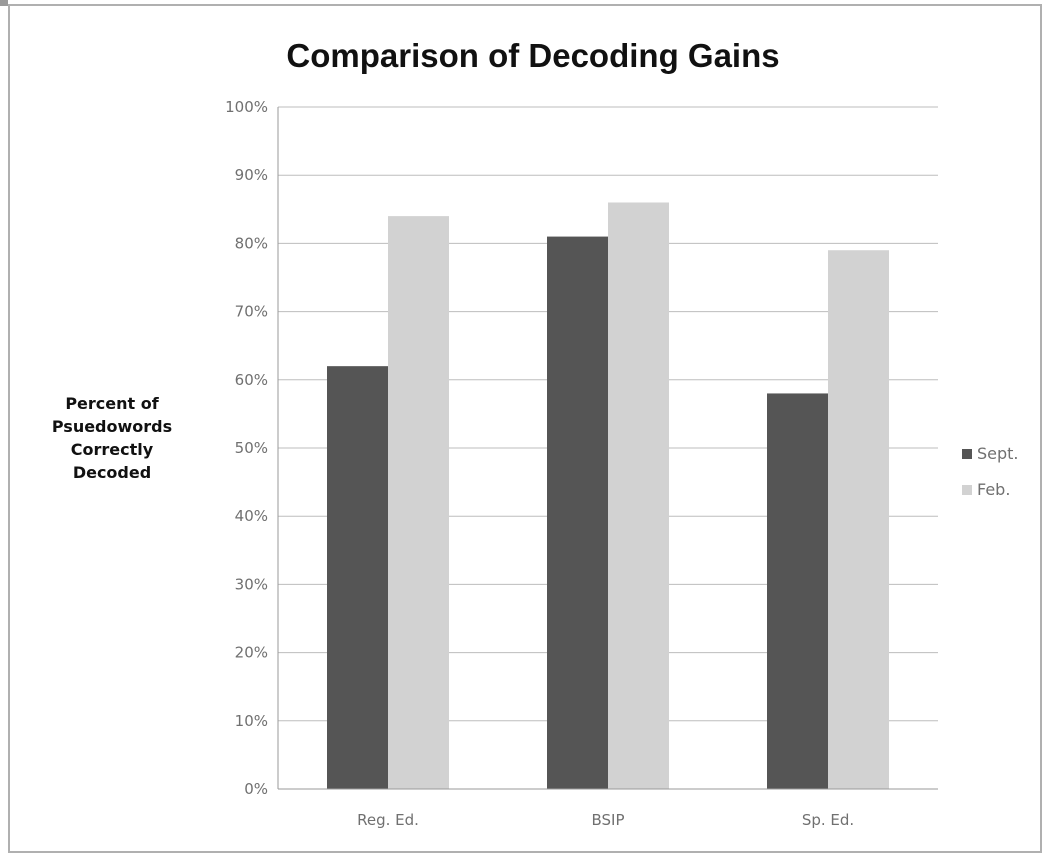 The image size is (1047, 859). What do you see at coordinates (251, 175) in the screenshot?
I see `y-tick-label: 90%` at bounding box center [251, 175].